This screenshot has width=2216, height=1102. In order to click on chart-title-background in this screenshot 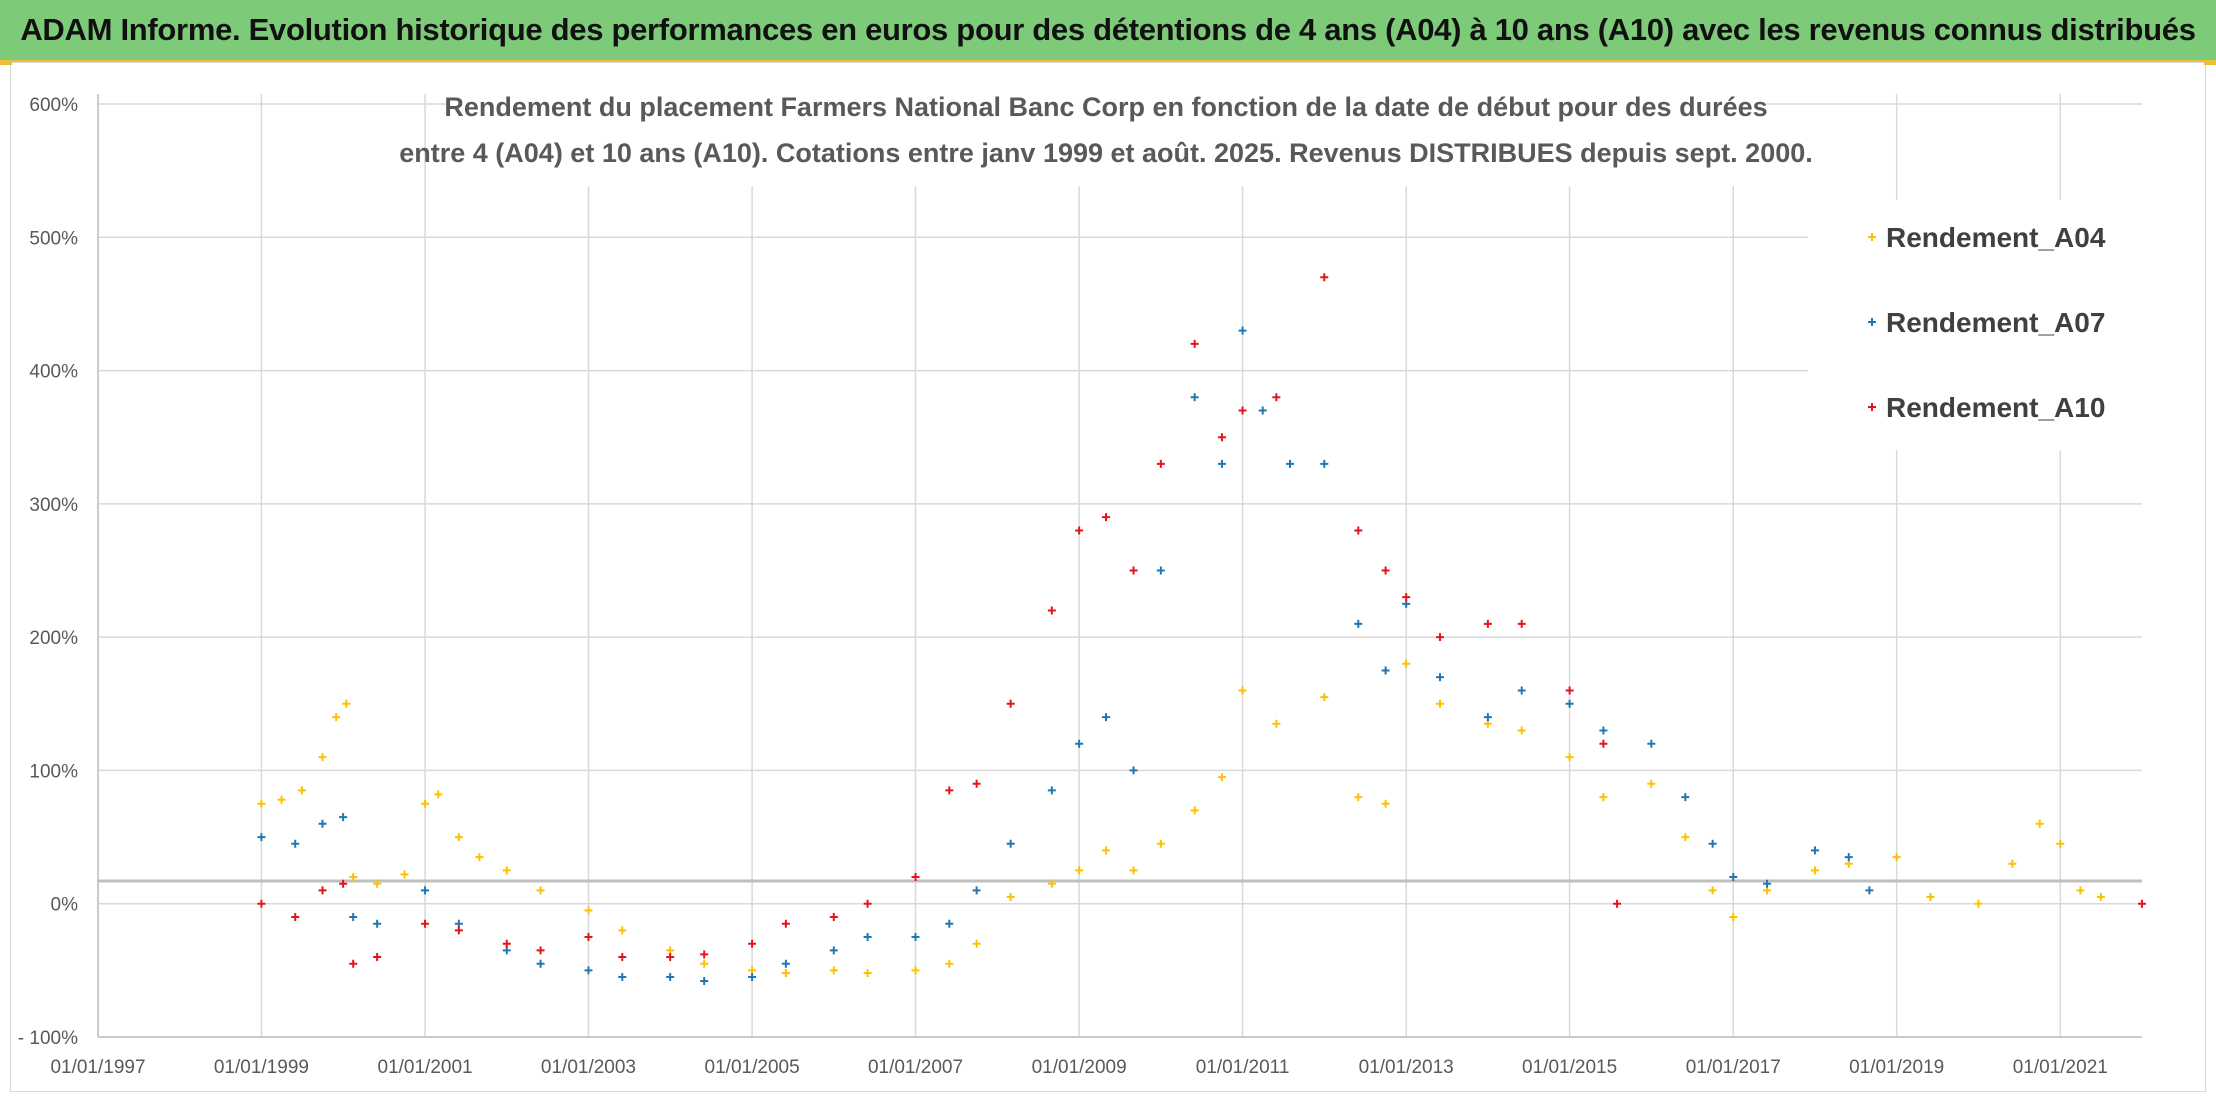, I will do `click(1107, 134)`.